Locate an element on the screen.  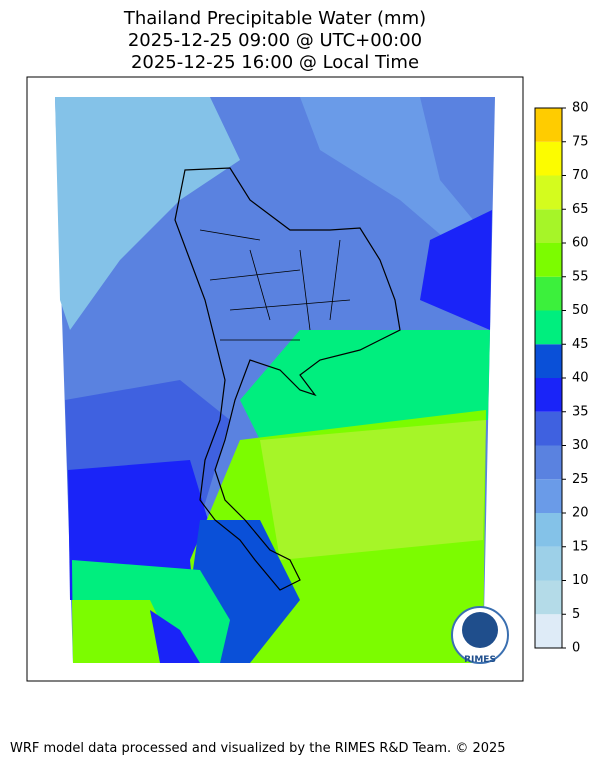
colorbar-tick-label: 20 is located at coordinates (580, 513).